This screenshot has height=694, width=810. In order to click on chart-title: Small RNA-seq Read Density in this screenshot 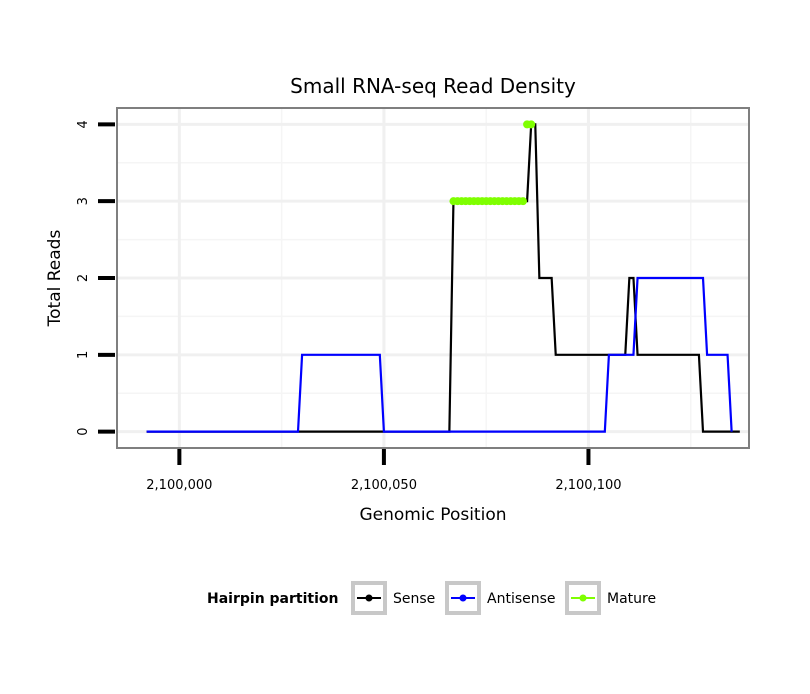, I will do `click(433, 86)`.